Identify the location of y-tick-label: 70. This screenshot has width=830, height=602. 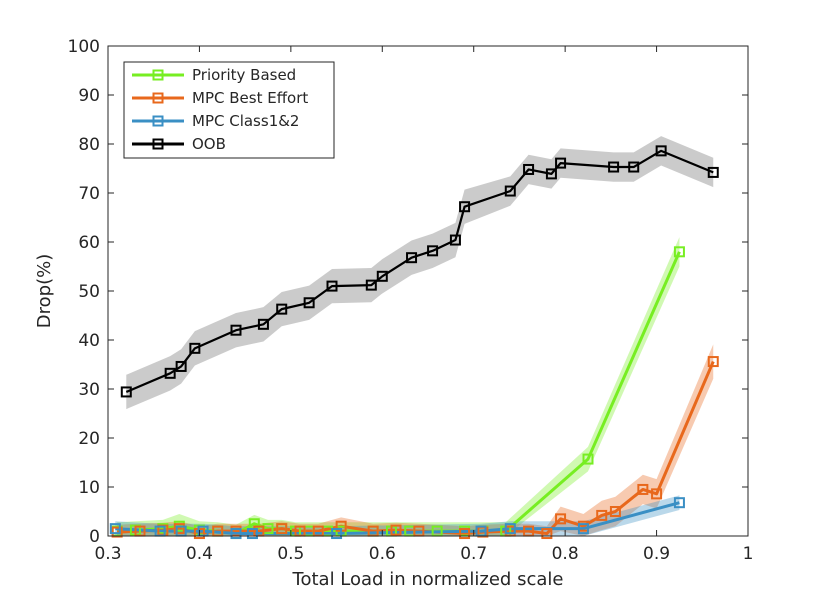
(89, 194).